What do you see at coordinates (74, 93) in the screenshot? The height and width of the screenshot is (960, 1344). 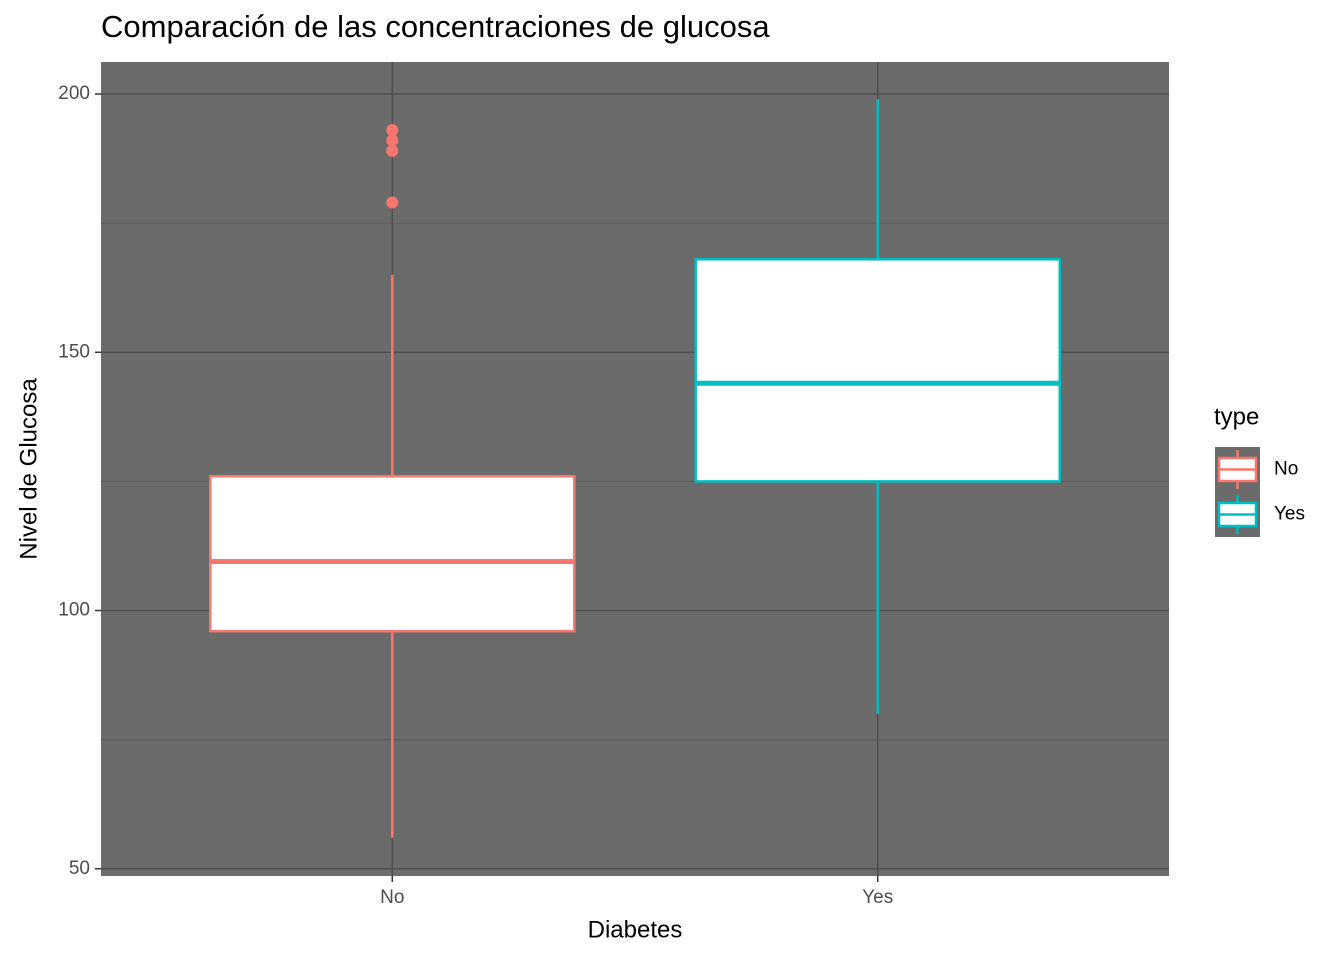 I see `y-tick-label: 200` at bounding box center [74, 93].